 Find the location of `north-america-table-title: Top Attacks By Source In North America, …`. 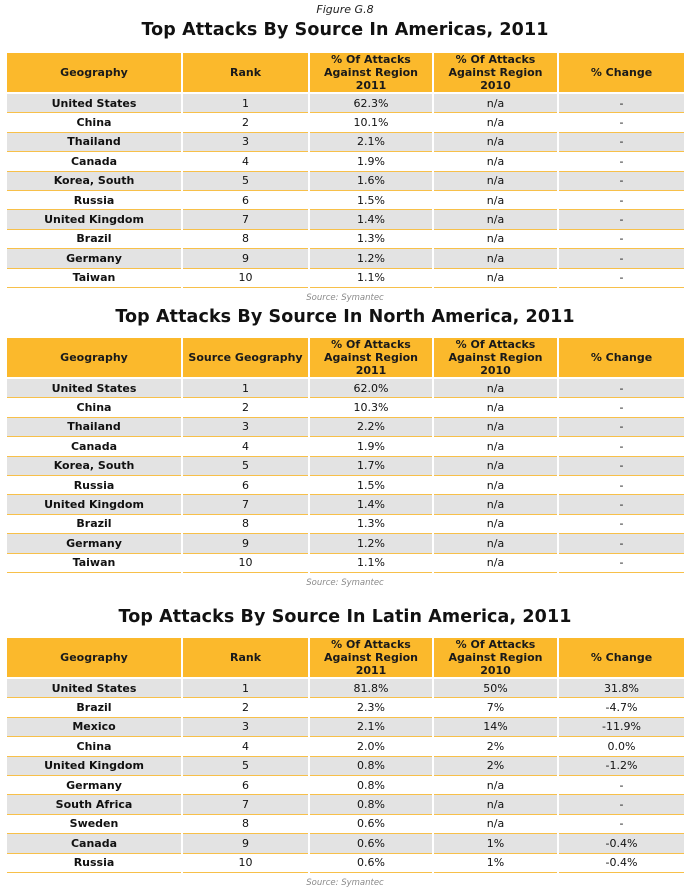

north-america-table-title: Top Attacks By Source In North America, … is located at coordinates (345, 317).